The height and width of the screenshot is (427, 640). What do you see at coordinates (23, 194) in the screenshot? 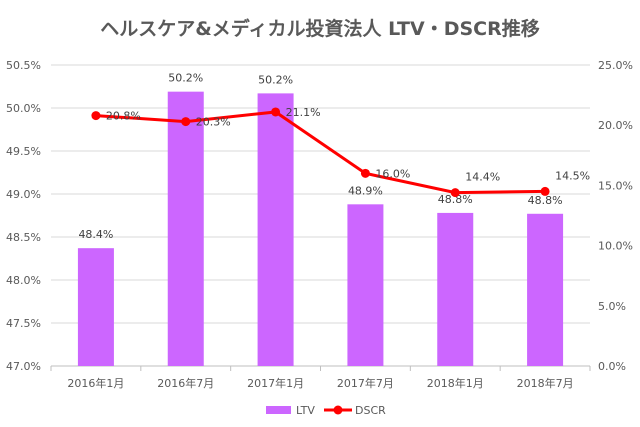
I see `left-tick-label: 49.0%` at bounding box center [23, 194].